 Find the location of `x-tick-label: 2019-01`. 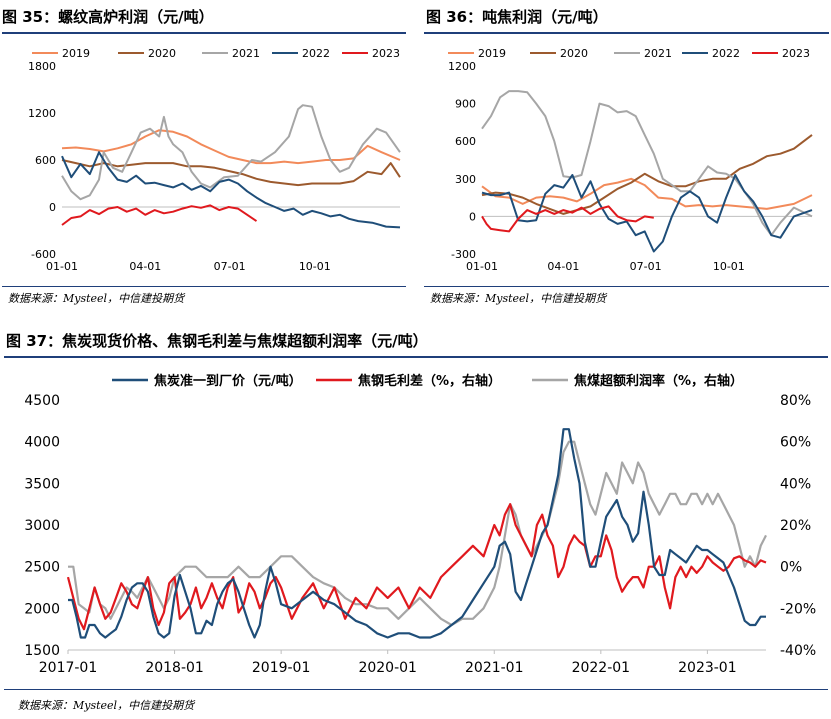

x-tick-label: 2019-01 is located at coordinates (281, 668).